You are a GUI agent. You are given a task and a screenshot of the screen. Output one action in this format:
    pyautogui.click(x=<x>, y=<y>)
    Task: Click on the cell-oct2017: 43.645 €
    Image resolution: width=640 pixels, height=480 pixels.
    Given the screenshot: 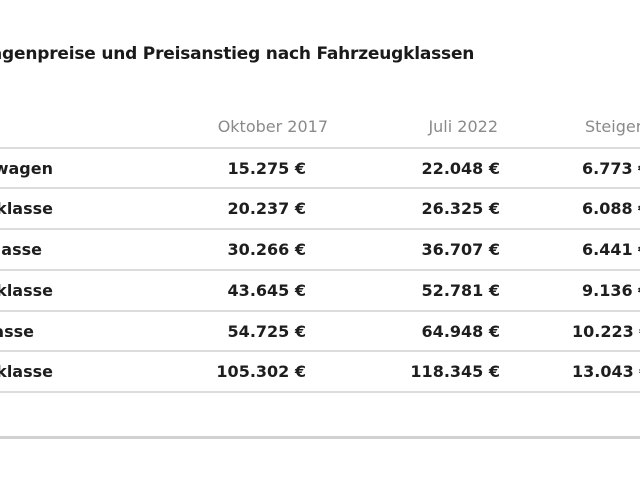 What is the action you would take?
    pyautogui.click(x=266, y=290)
    